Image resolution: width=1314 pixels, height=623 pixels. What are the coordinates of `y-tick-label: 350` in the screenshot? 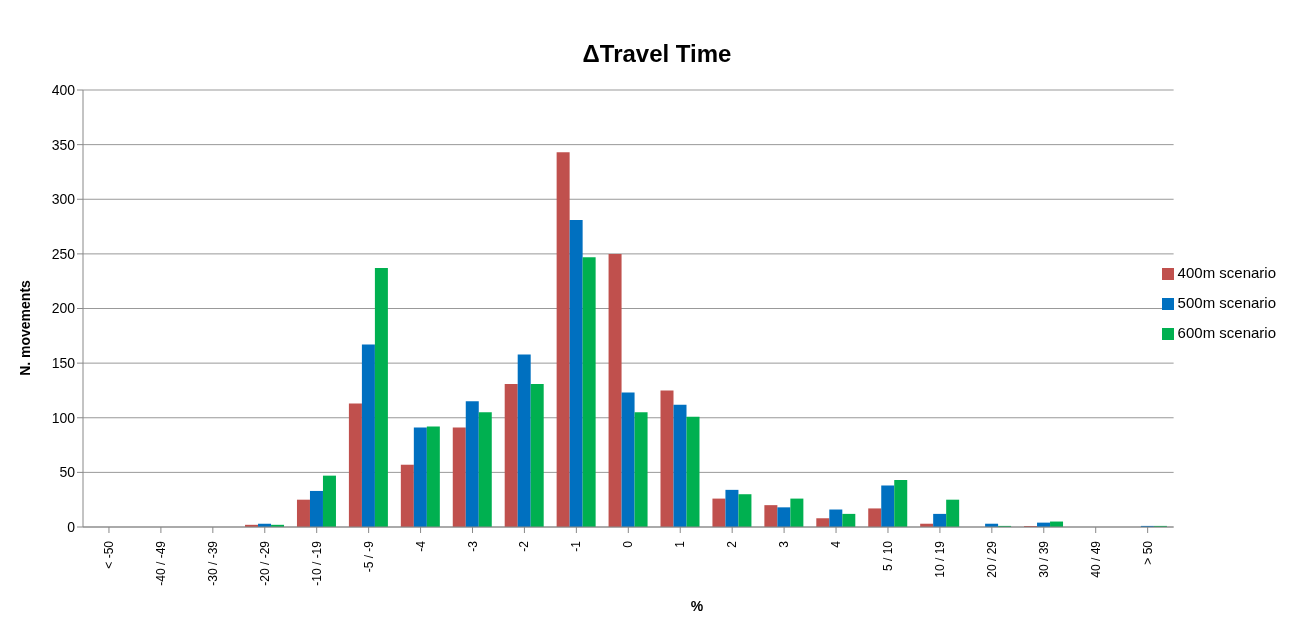 It's located at (63, 144).